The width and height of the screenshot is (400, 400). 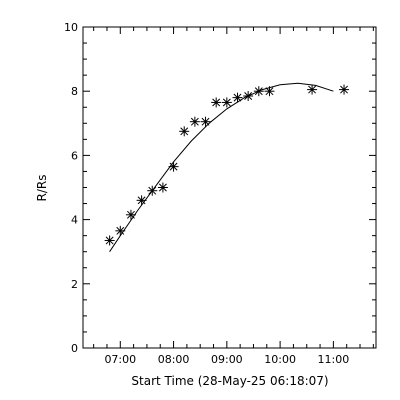 I want to click on y-tick-label: 10, so click(x=71, y=27).